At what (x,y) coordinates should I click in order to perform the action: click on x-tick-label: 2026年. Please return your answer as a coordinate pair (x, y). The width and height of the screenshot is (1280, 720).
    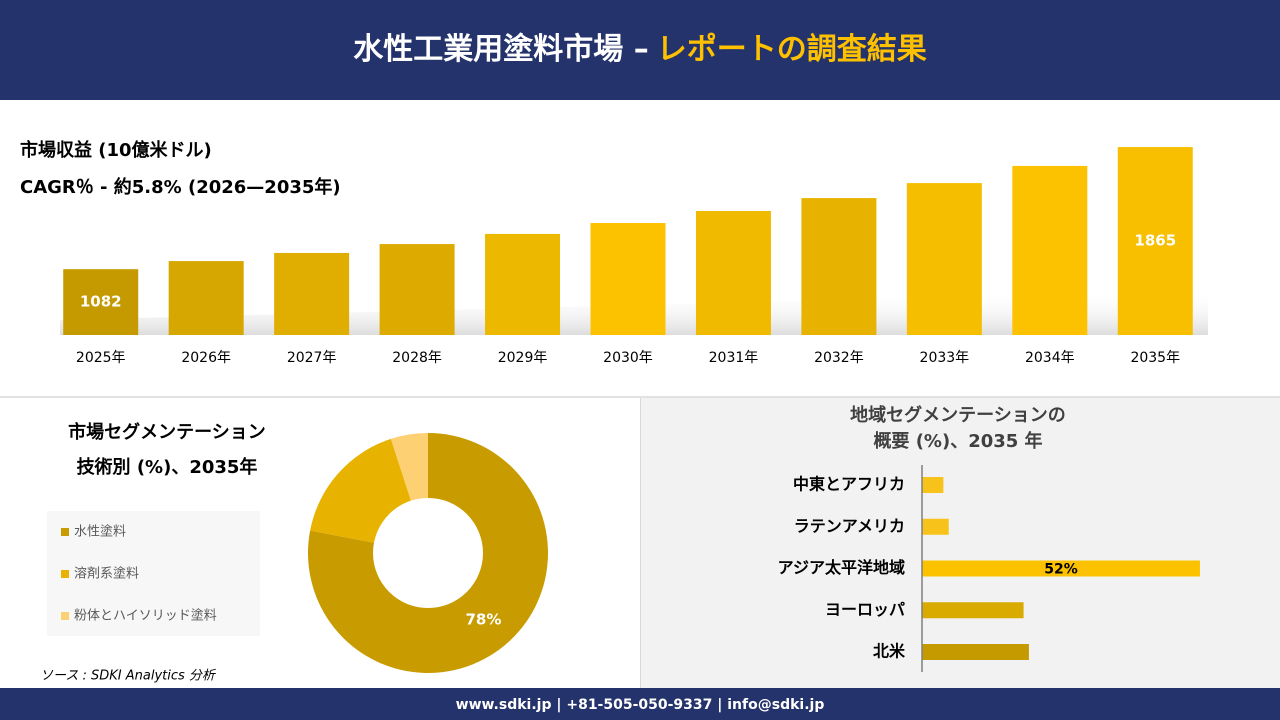
    Looking at the image, I should click on (206, 358).